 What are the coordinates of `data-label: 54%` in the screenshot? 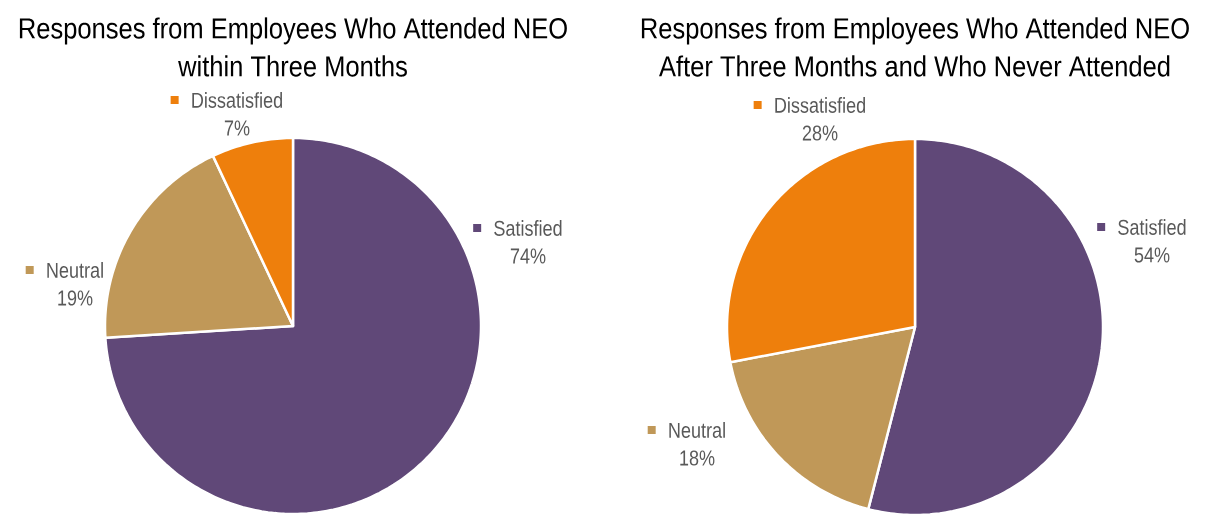 It's located at (1152, 255).